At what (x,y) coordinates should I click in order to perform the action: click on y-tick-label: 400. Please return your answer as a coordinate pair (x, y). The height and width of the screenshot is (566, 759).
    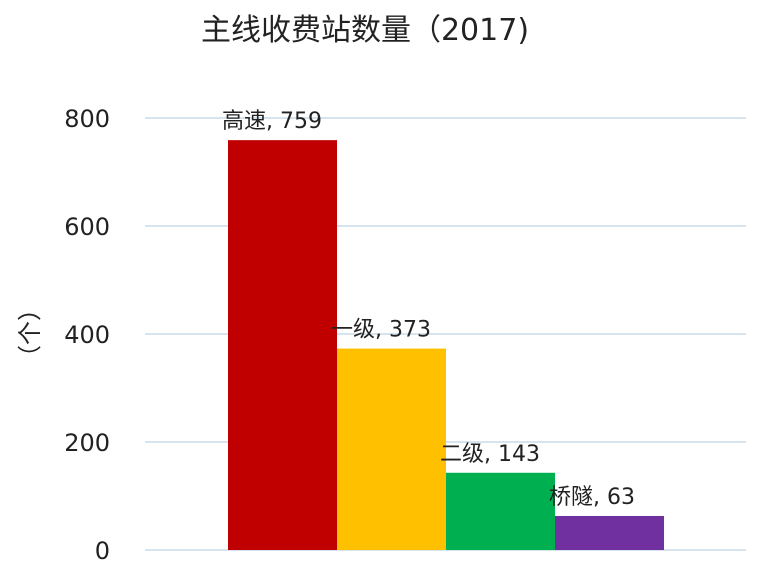
    Looking at the image, I should click on (87, 335).